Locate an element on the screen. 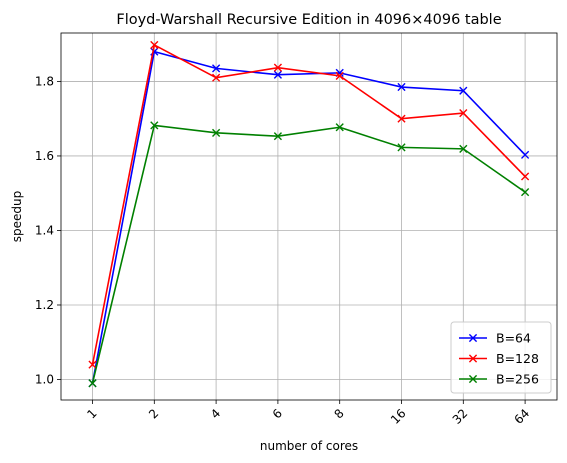 The width and height of the screenshot is (567, 463). legend-entry: B=128 is located at coordinates (499, 358).